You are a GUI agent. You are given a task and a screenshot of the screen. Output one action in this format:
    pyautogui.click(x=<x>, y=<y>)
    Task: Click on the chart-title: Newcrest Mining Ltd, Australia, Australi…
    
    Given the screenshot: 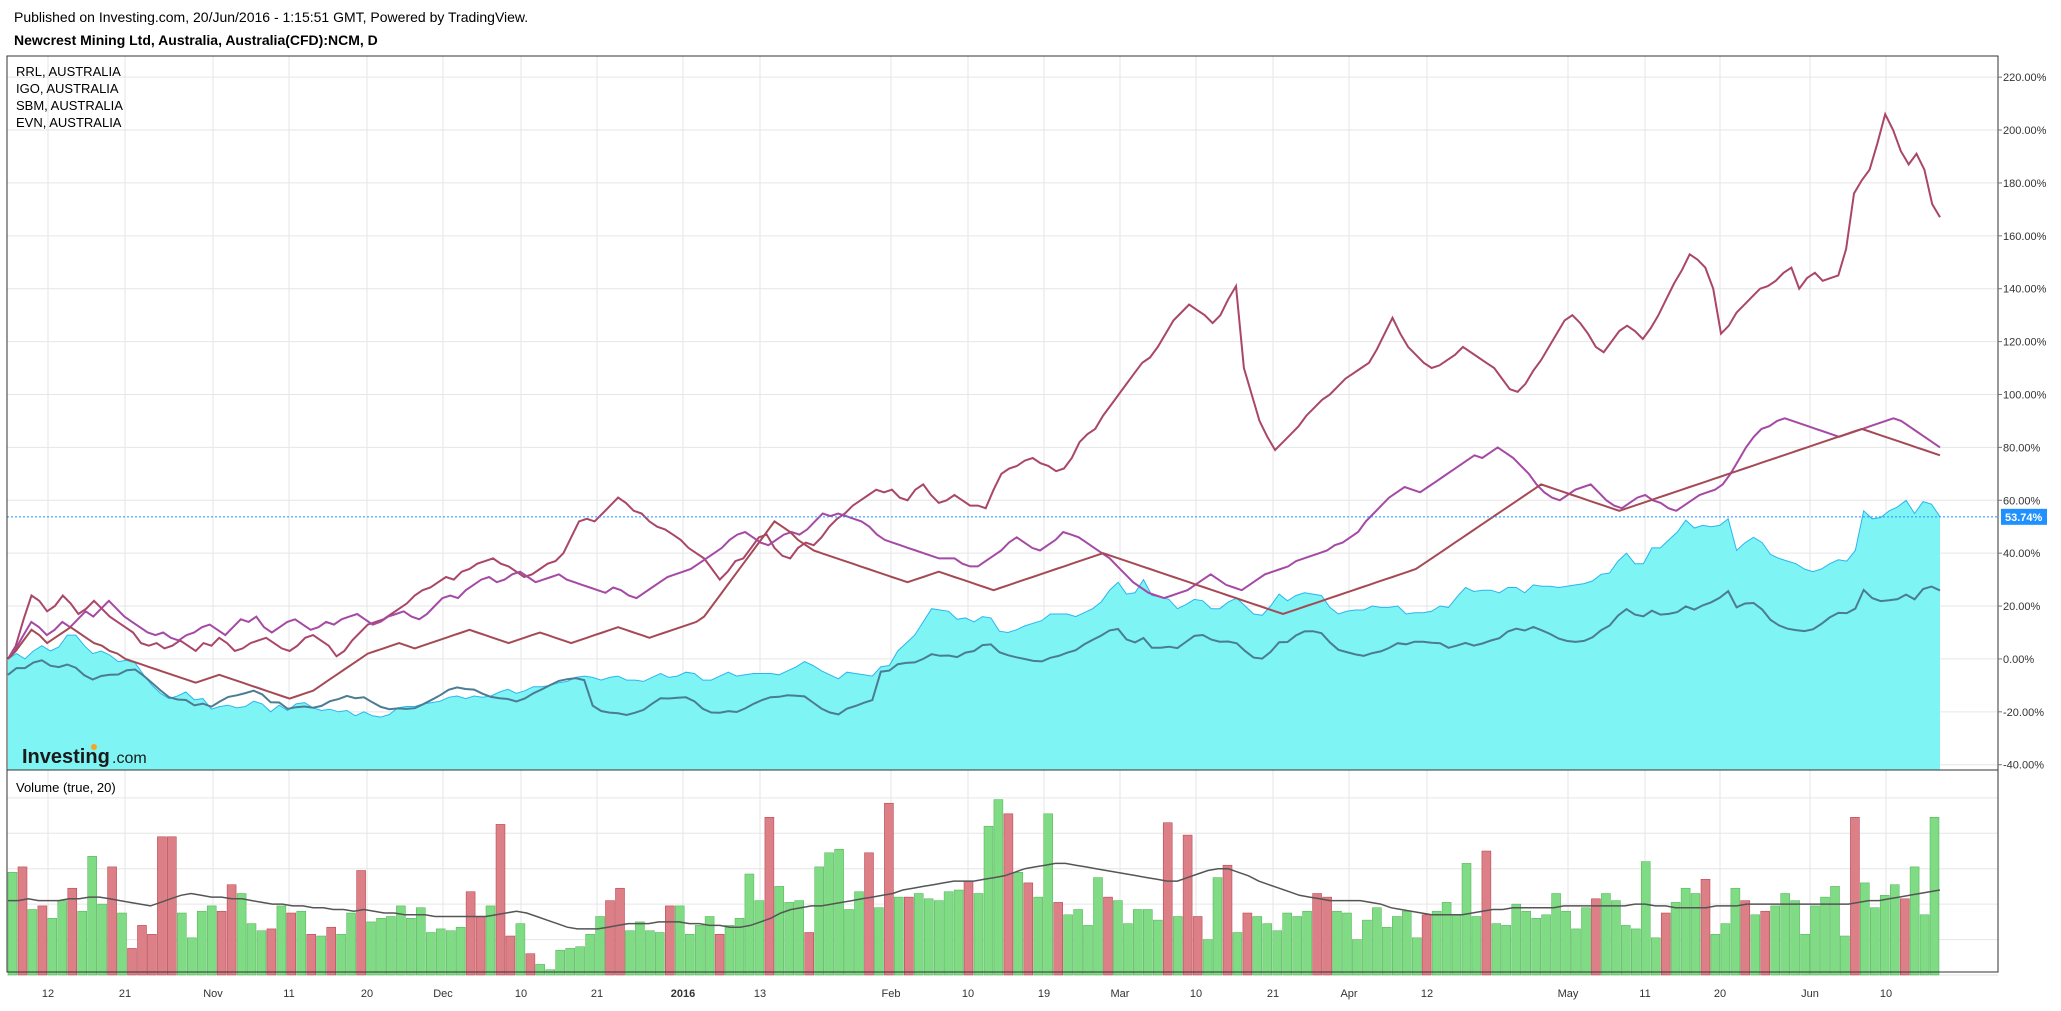 What is the action you would take?
    pyautogui.click(x=196, y=40)
    